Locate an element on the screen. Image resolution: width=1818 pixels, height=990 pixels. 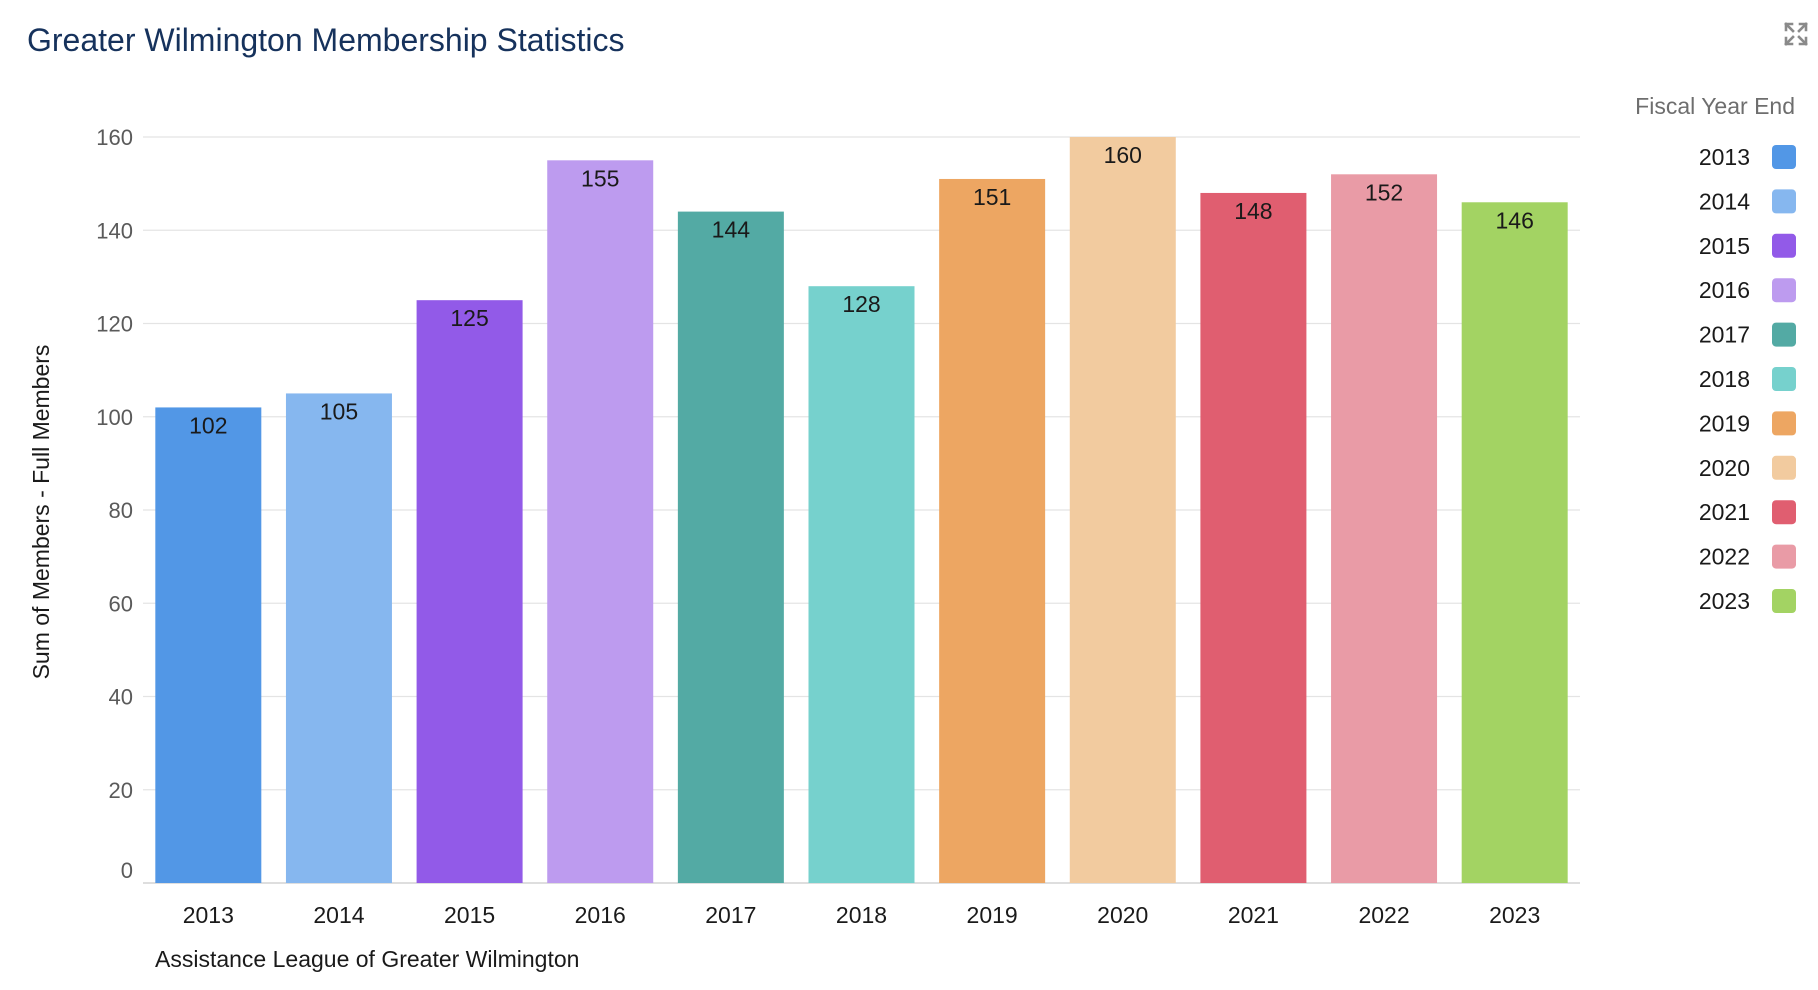
data-label-2020: 160 is located at coordinates (1123, 155).